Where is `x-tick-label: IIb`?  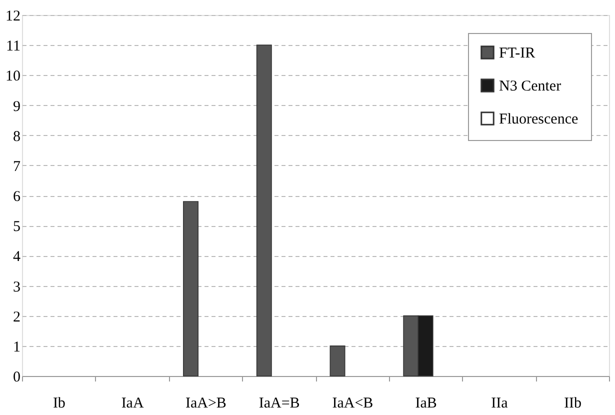 x-tick-label: IIb is located at coordinates (573, 404).